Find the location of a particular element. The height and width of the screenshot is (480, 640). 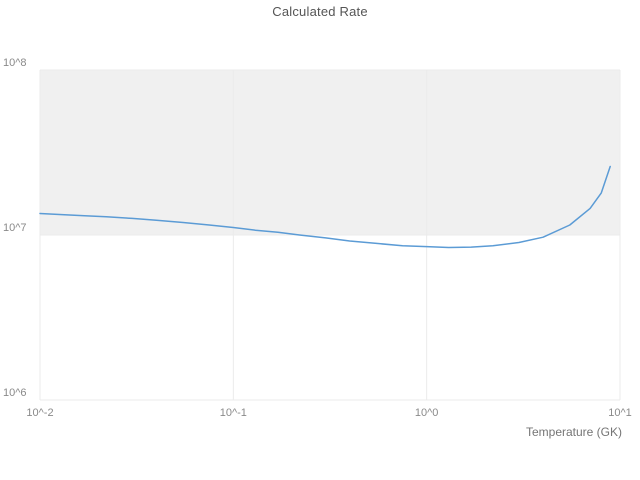

x-tick-label: 10^1 is located at coordinates (620, 413).